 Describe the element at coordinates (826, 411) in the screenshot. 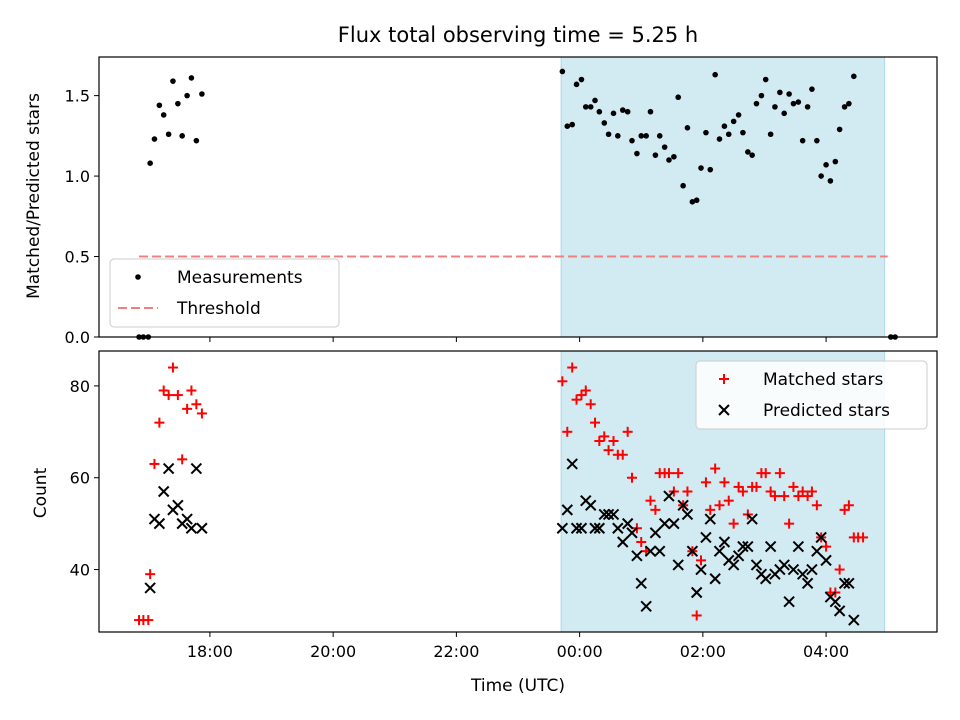

I see `legend-label: Predicted stars` at that location.